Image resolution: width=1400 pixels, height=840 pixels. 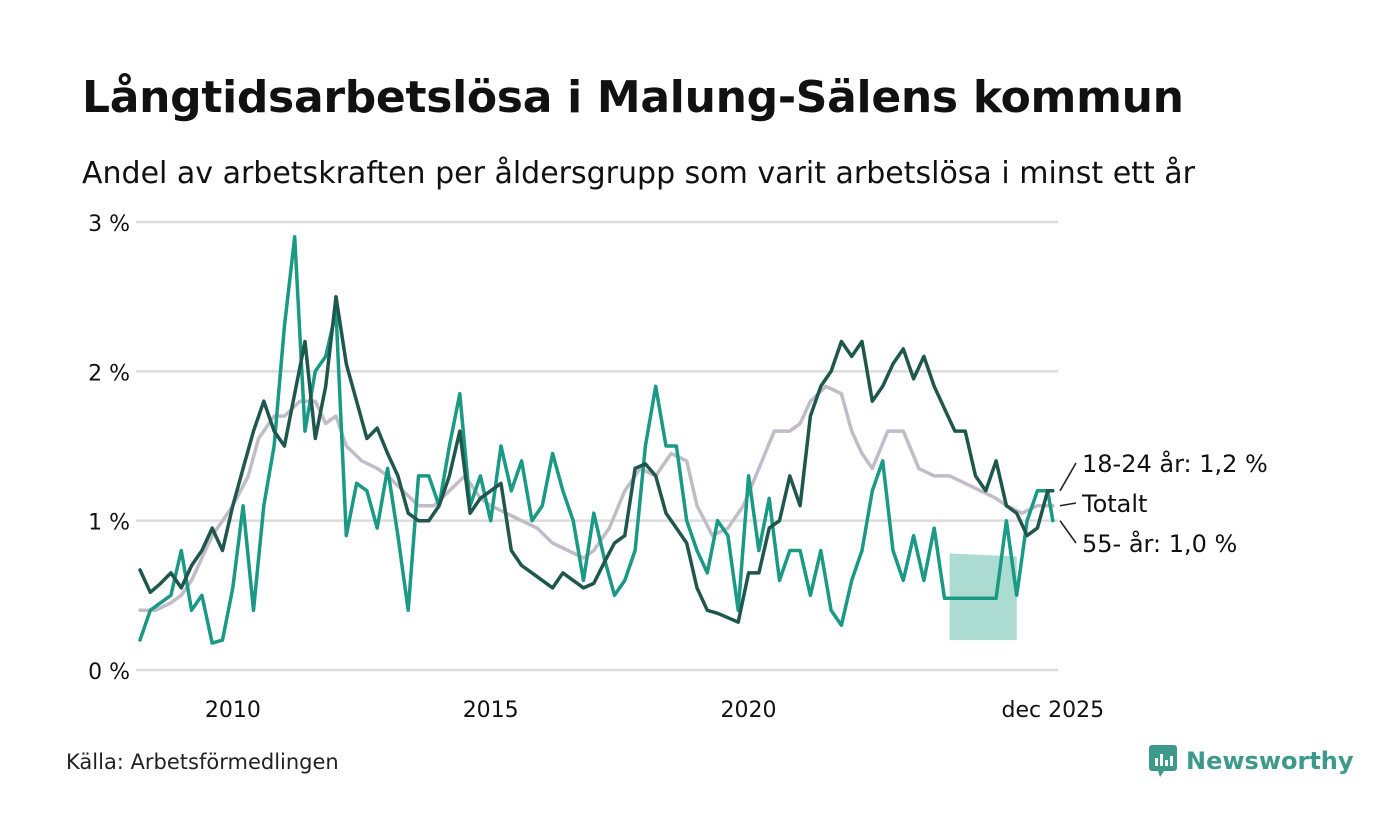 I want to click on source-note: Källa: Arbetsförmedlingen, so click(x=202, y=762).